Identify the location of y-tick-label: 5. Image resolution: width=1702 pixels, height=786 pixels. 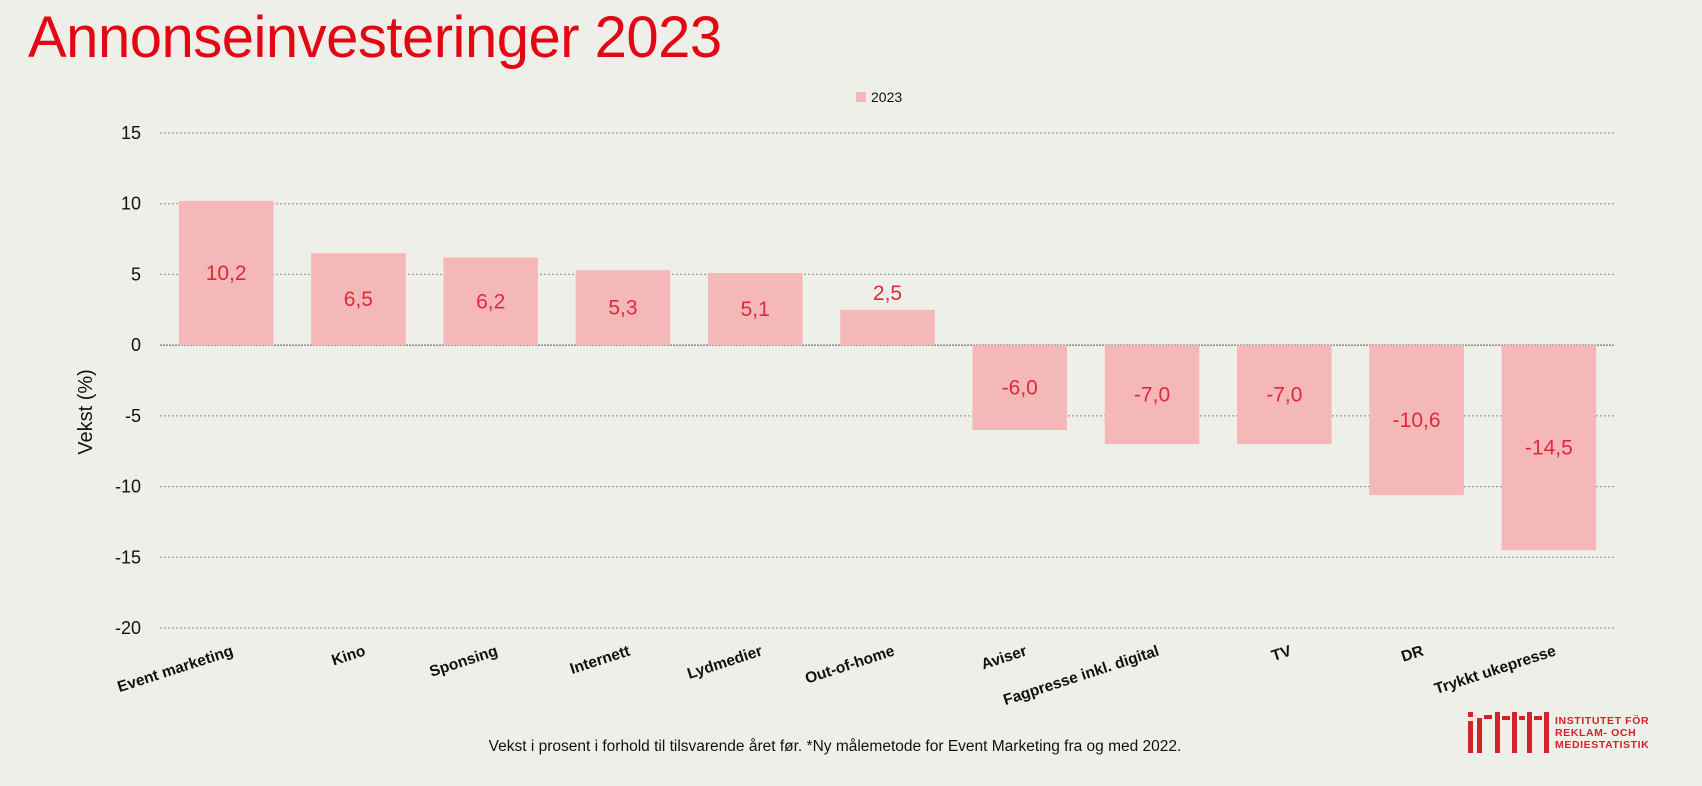
(136, 274).